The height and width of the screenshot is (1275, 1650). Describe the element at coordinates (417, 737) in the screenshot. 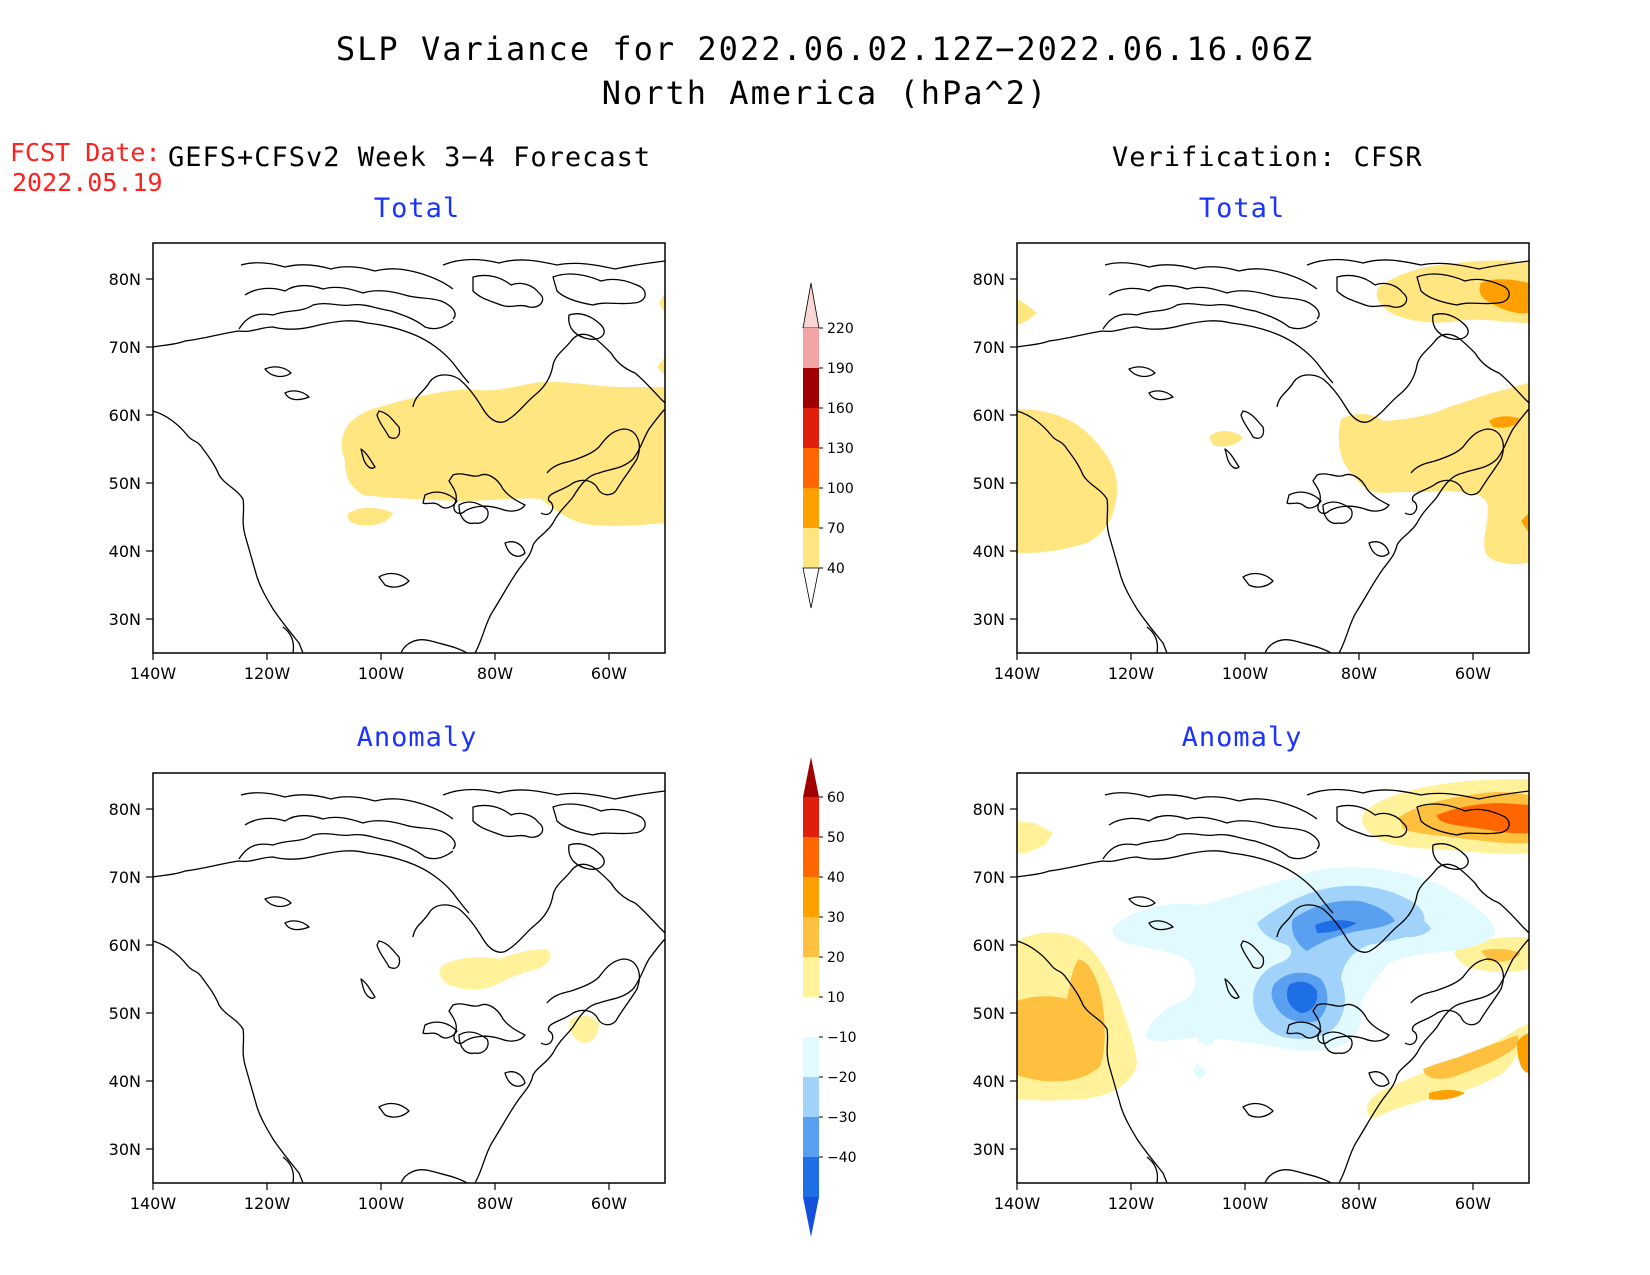

I see `panel-title-forecast-anomaly: Anomaly` at that location.